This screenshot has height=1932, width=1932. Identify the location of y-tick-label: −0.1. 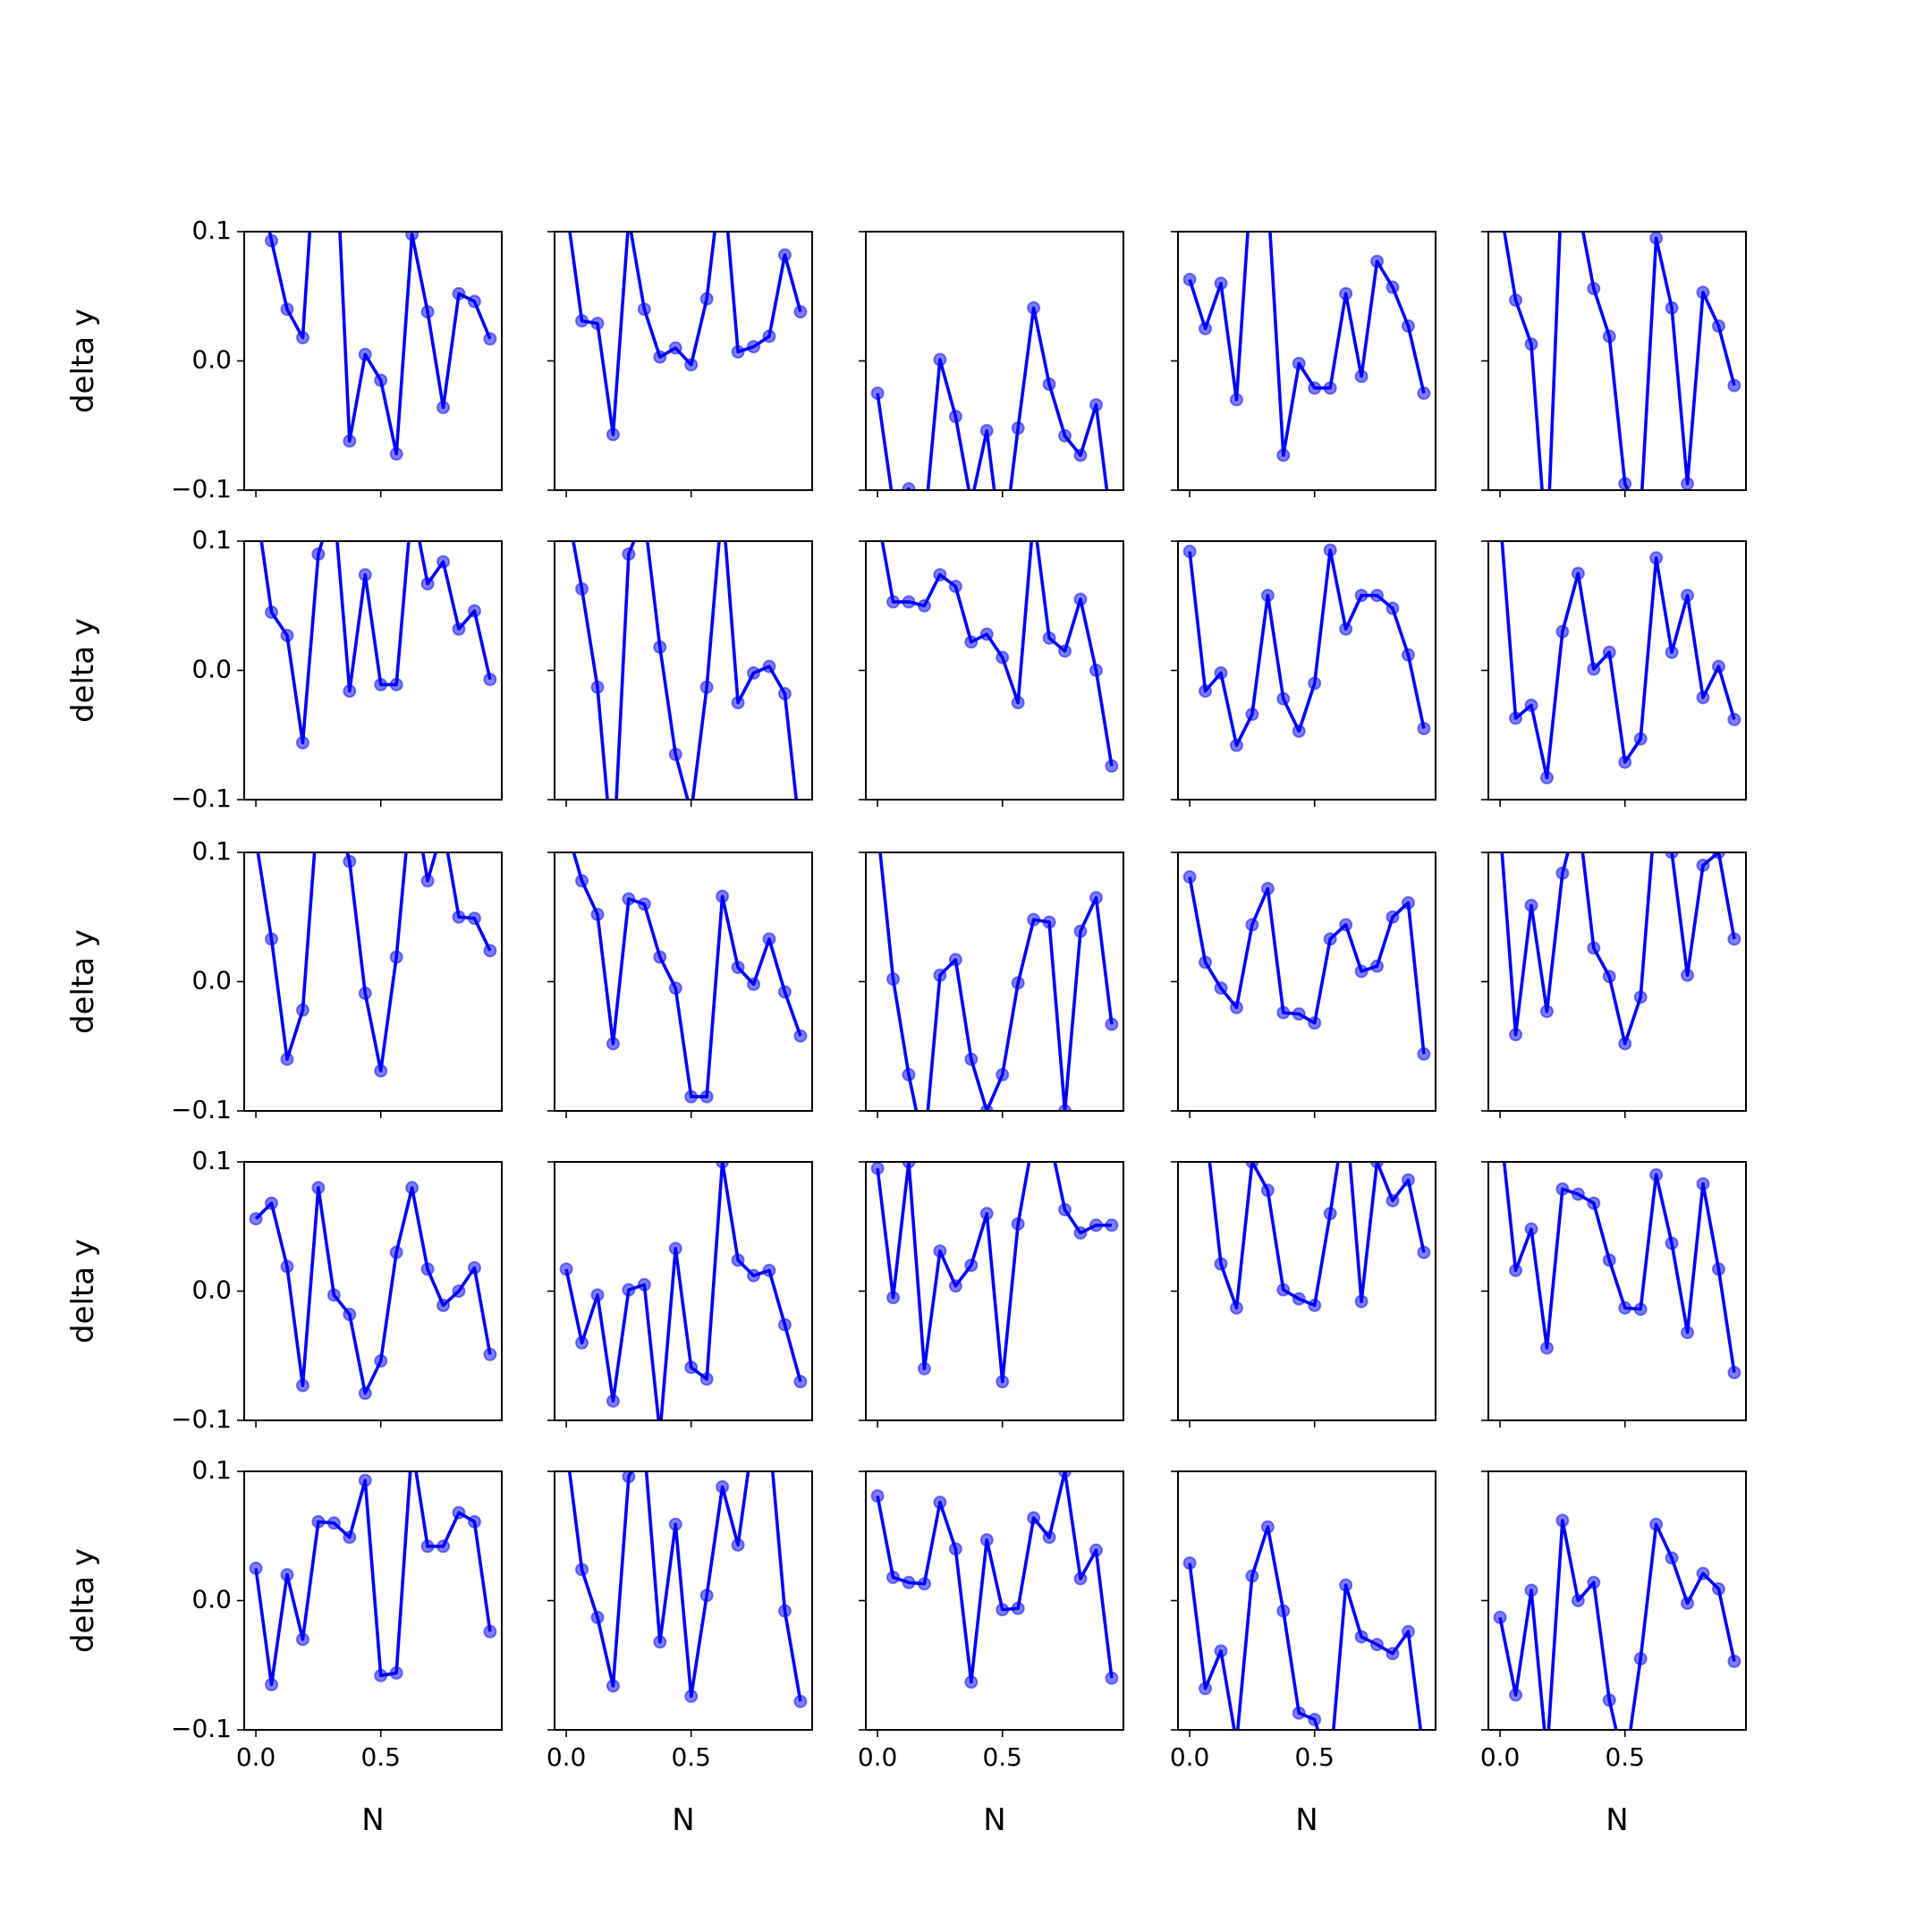
(201, 798).